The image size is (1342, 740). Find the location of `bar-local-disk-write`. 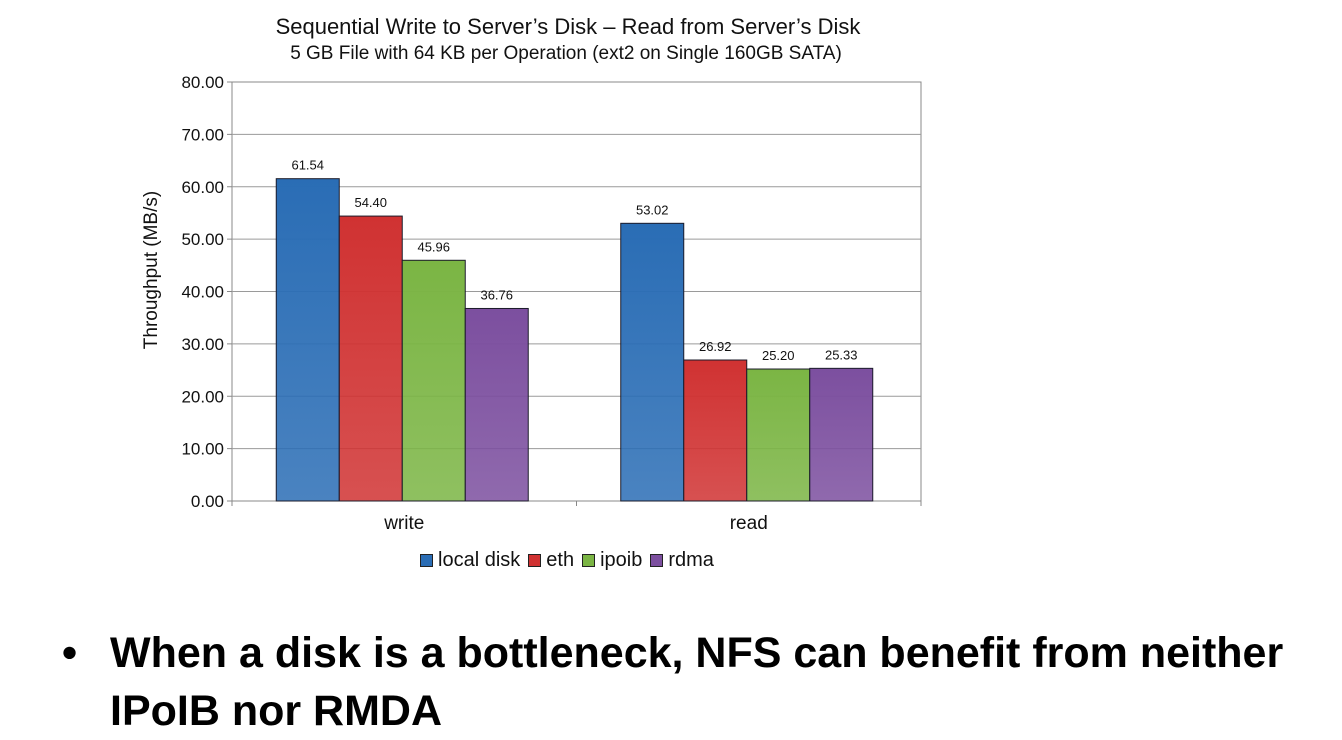

bar-local-disk-write is located at coordinates (307, 340).